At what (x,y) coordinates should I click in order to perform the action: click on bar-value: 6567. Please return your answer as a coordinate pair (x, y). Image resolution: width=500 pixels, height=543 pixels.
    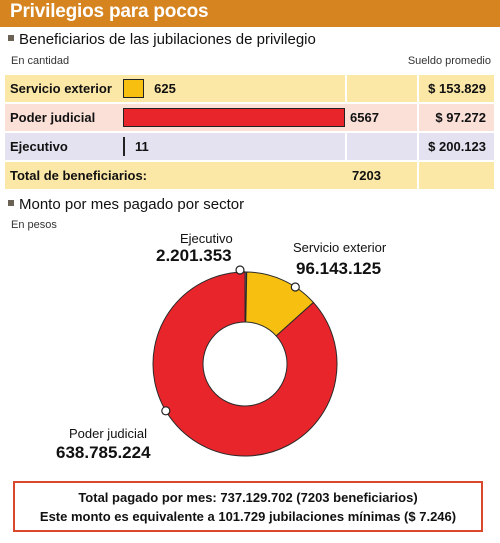
    Looking at the image, I should click on (364, 117).